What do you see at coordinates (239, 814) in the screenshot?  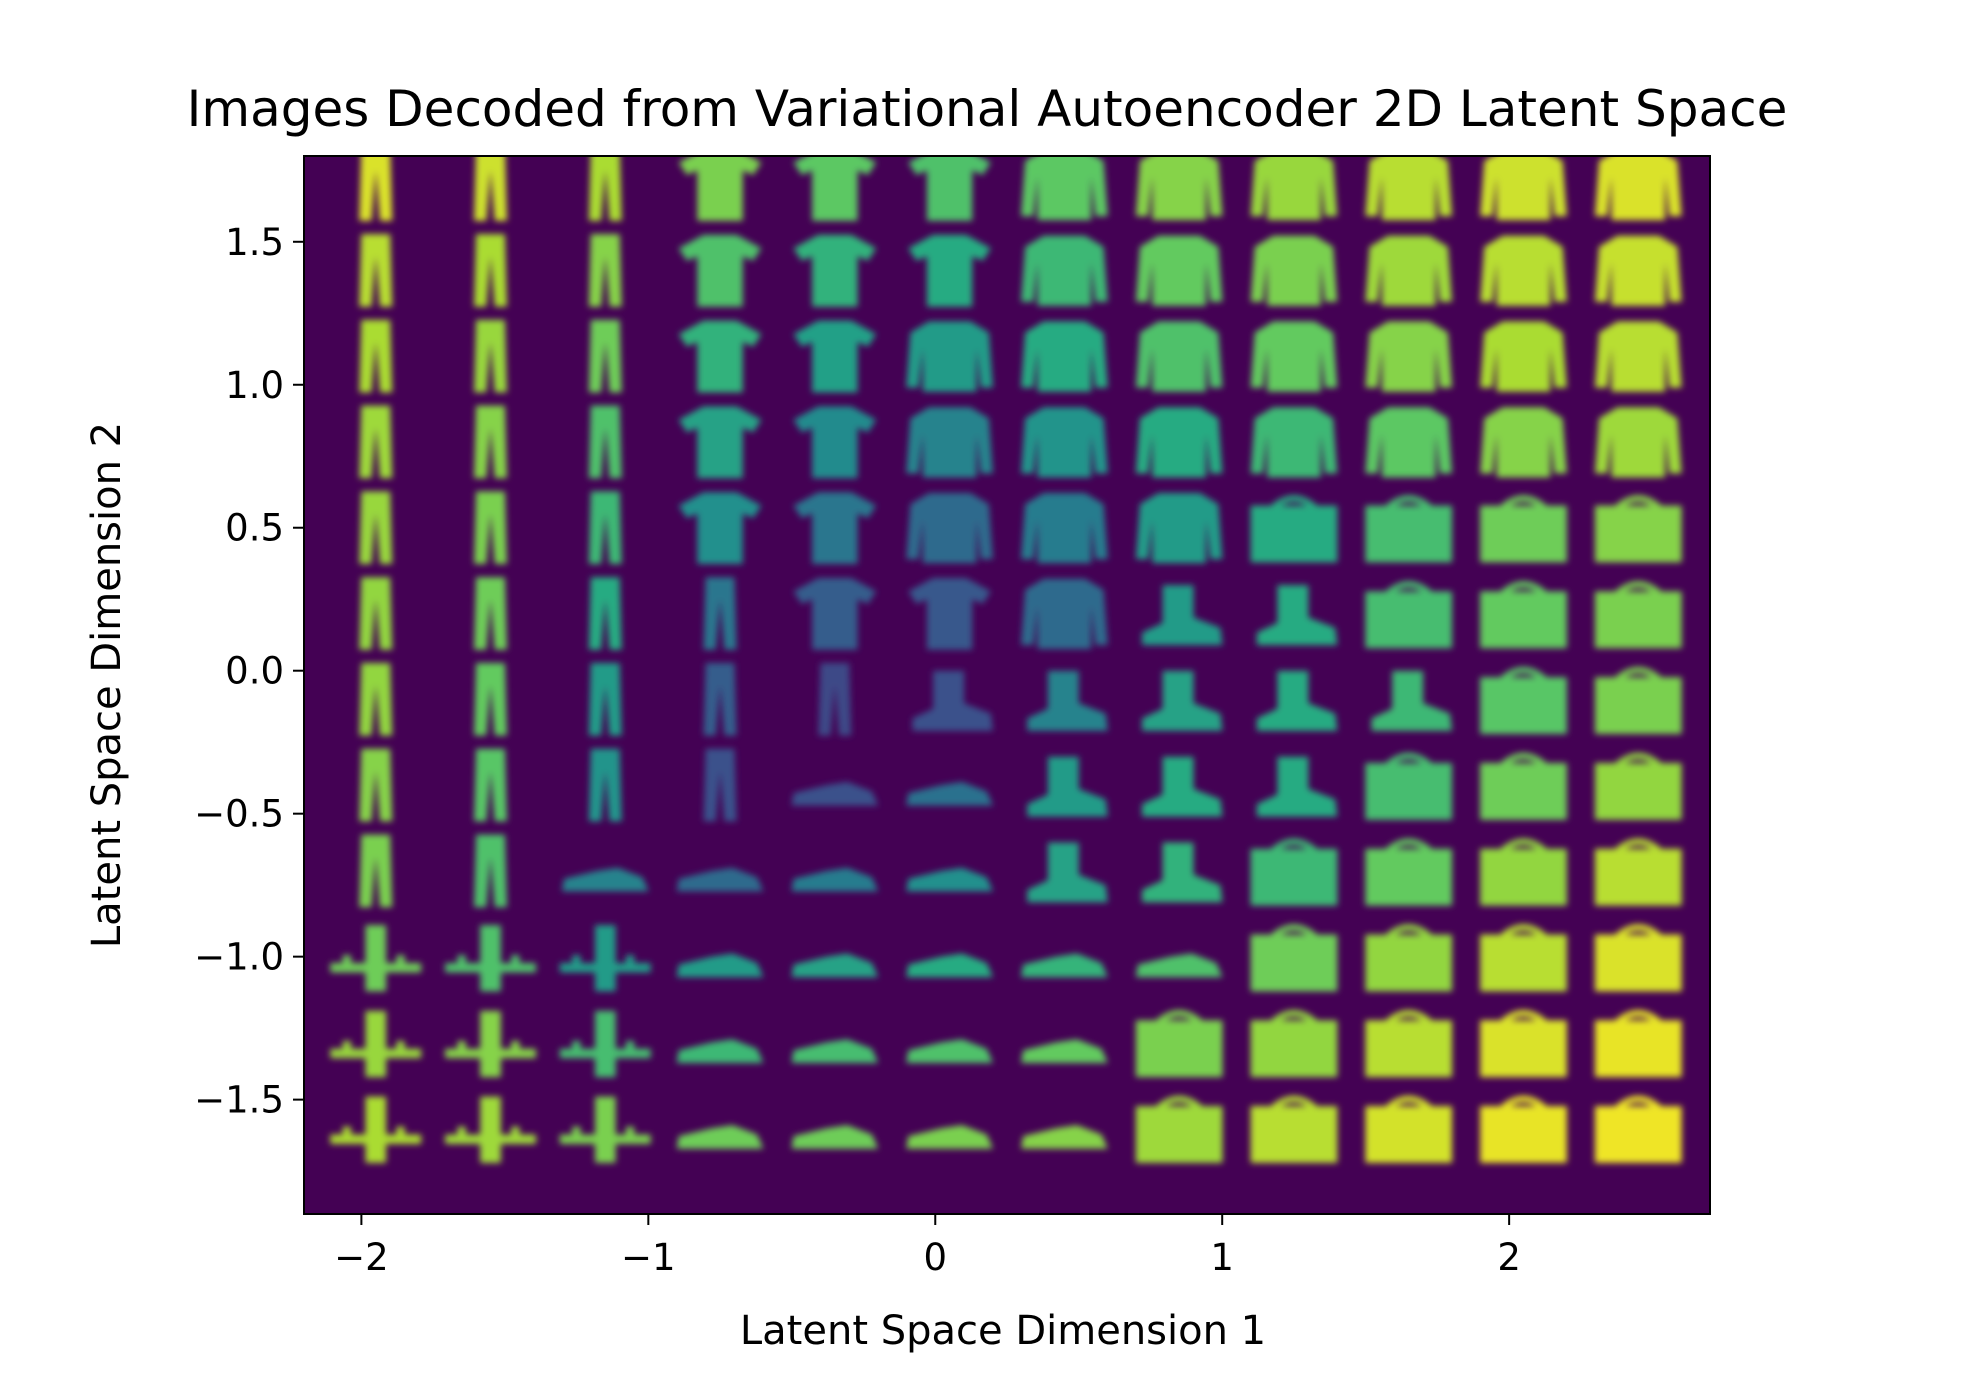 I see `y-tick-label: −0.5` at bounding box center [239, 814].